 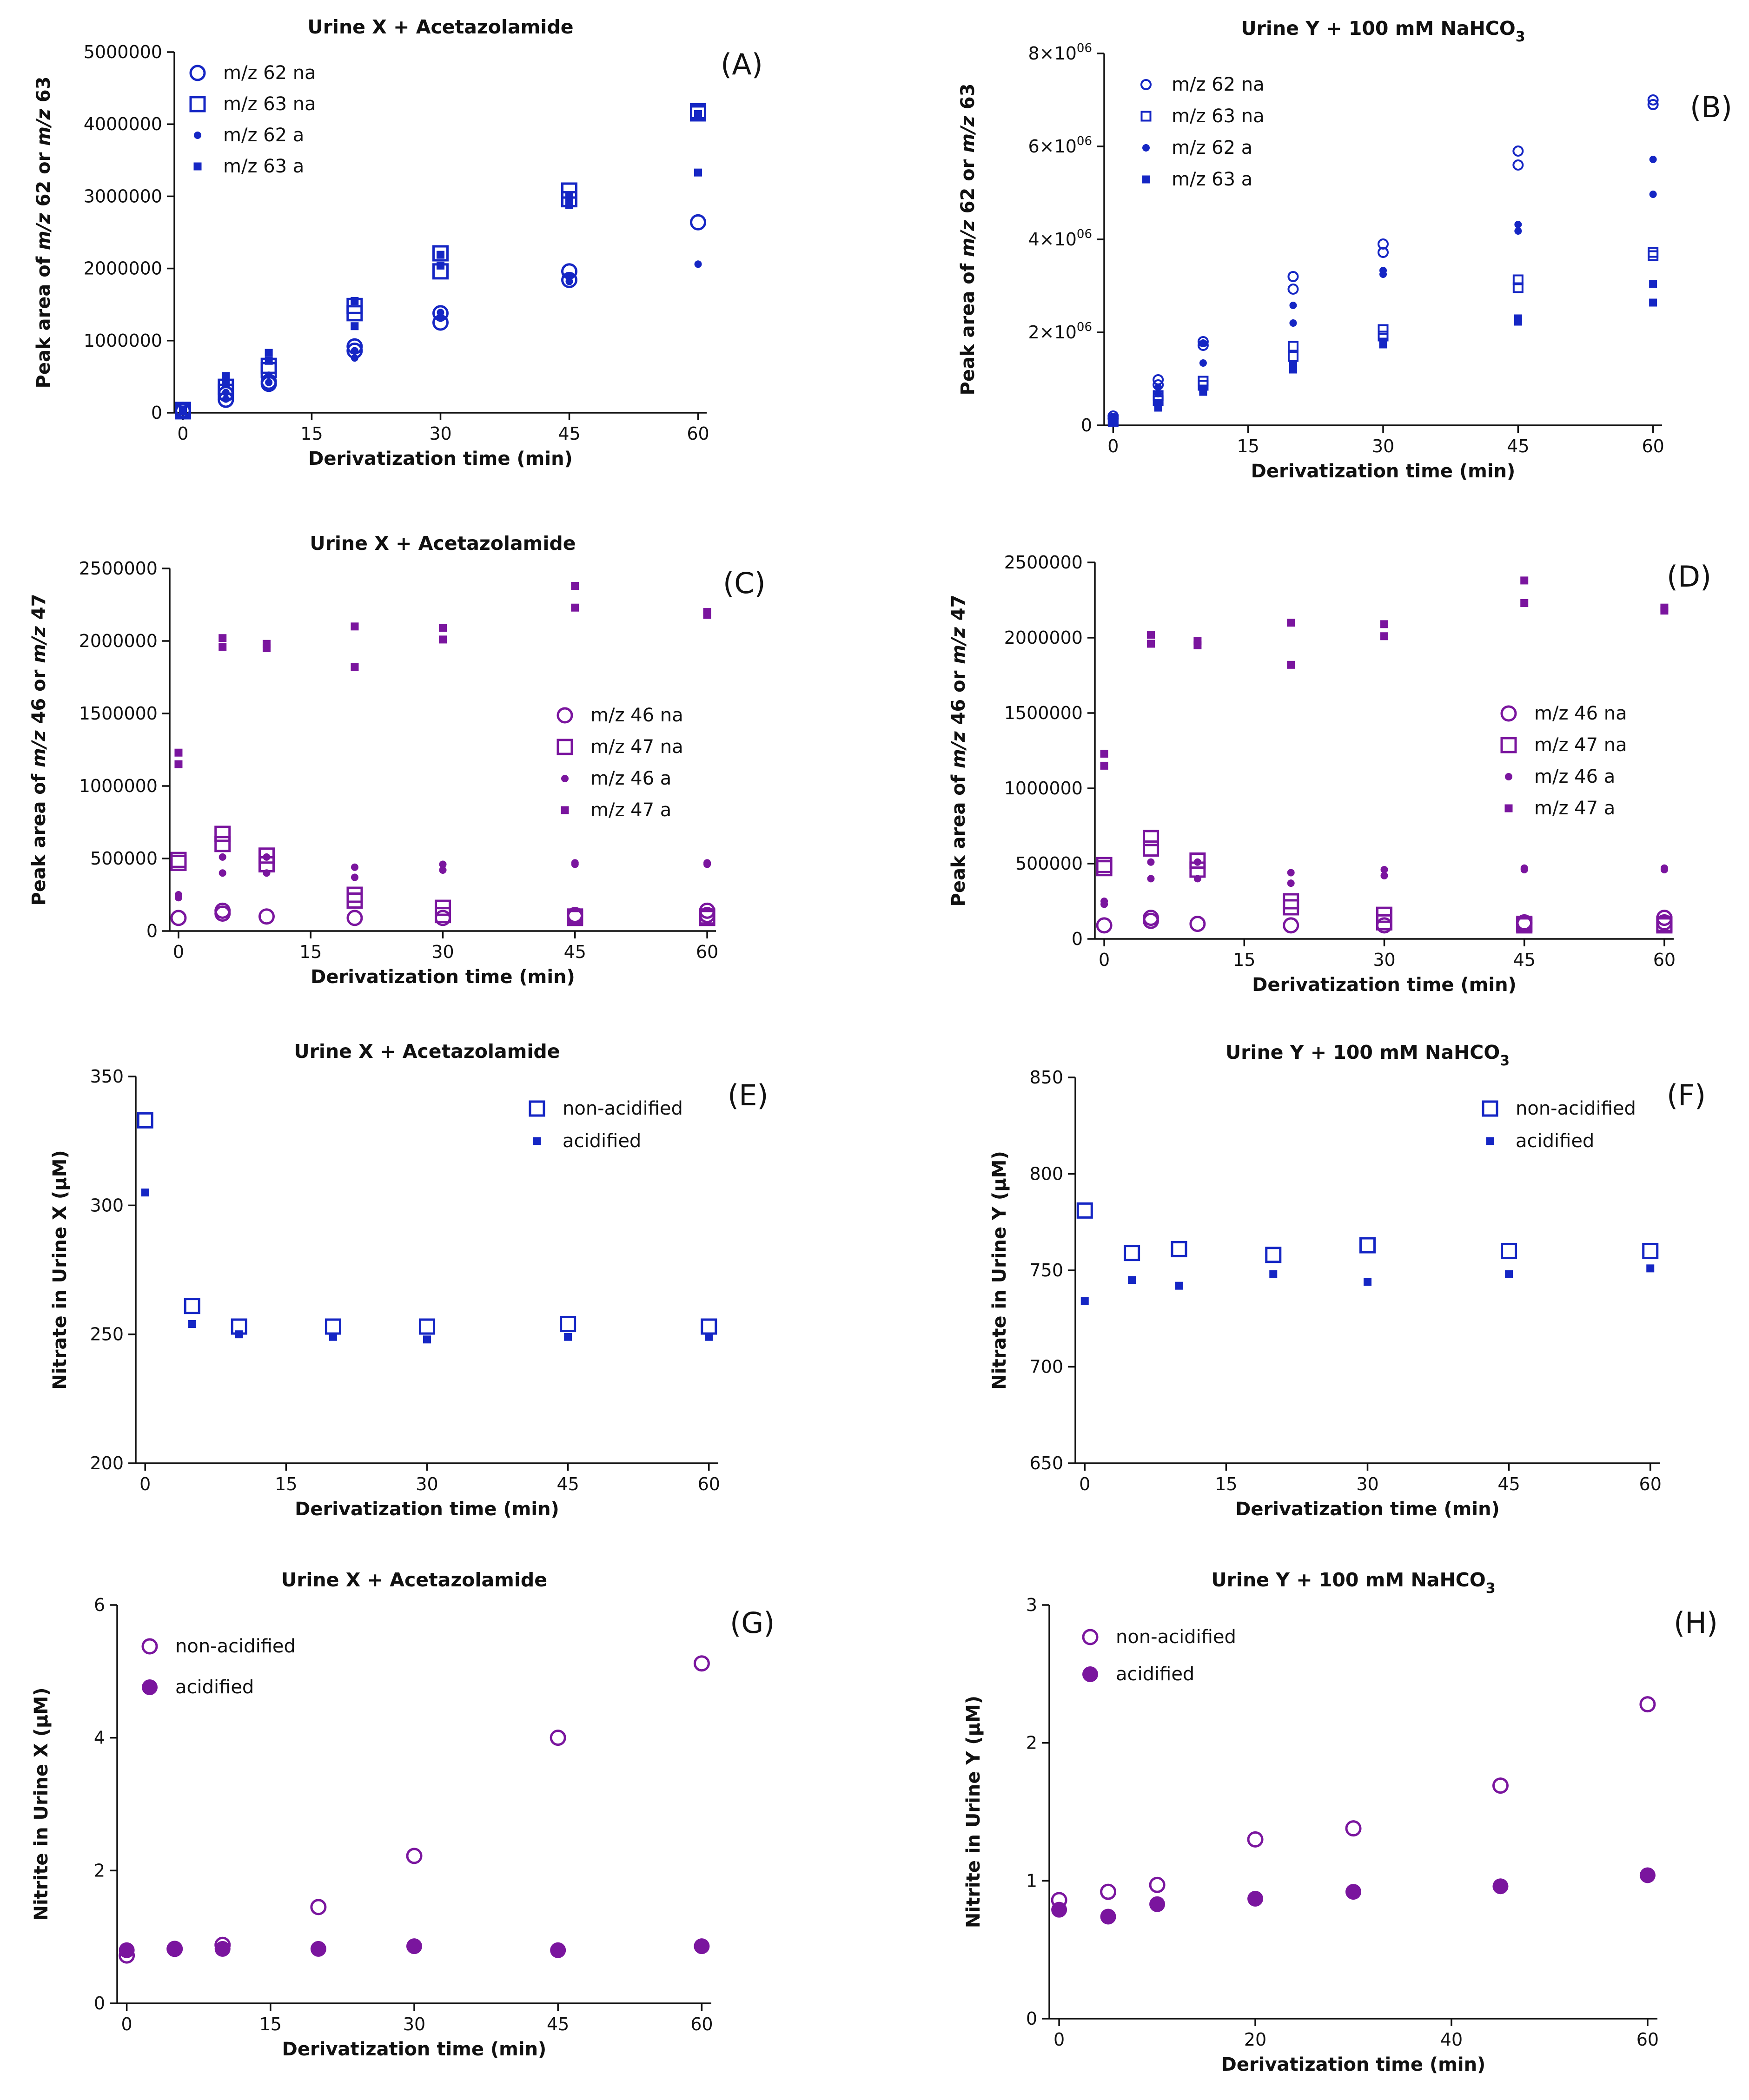 I want to click on y-tick-label: 750, so click(x=1046, y=1270).